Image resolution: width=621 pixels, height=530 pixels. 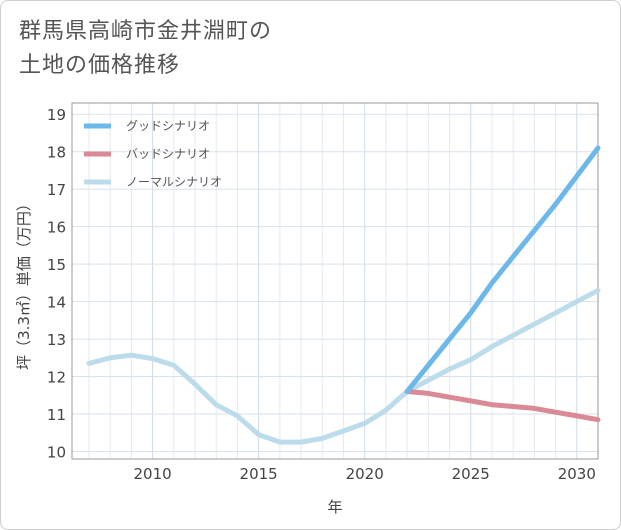 I want to click on legend-label: バッドシナリオ, so click(x=168, y=154).